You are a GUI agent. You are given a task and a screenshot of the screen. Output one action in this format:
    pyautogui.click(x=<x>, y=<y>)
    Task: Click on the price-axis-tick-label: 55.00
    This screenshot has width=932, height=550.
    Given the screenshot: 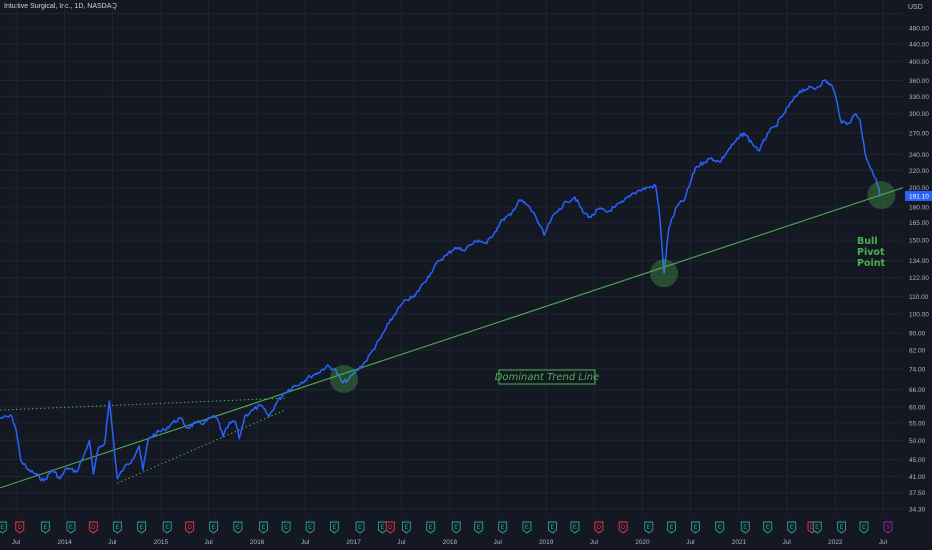 What is the action you would take?
    pyautogui.click(x=917, y=423)
    